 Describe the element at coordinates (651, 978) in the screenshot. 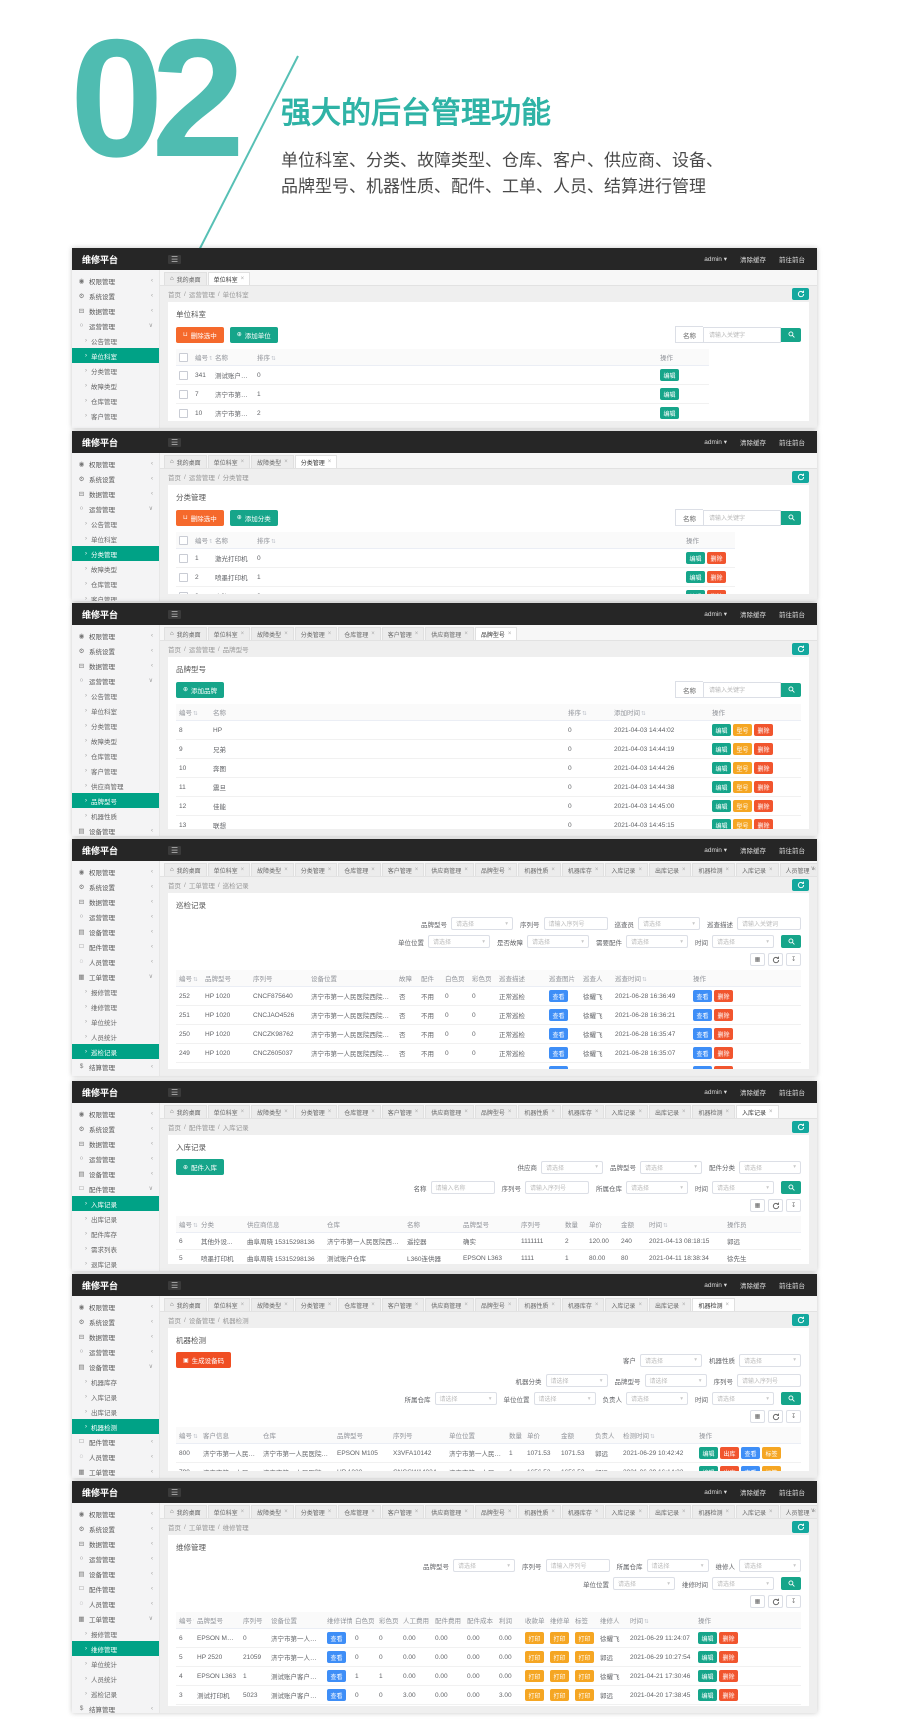

I see `column-header: 巡查时间⇅` at that location.